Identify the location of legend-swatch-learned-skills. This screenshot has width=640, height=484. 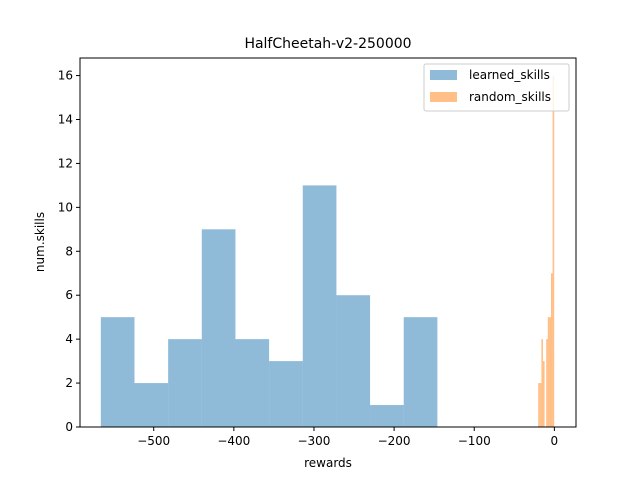
(443, 75).